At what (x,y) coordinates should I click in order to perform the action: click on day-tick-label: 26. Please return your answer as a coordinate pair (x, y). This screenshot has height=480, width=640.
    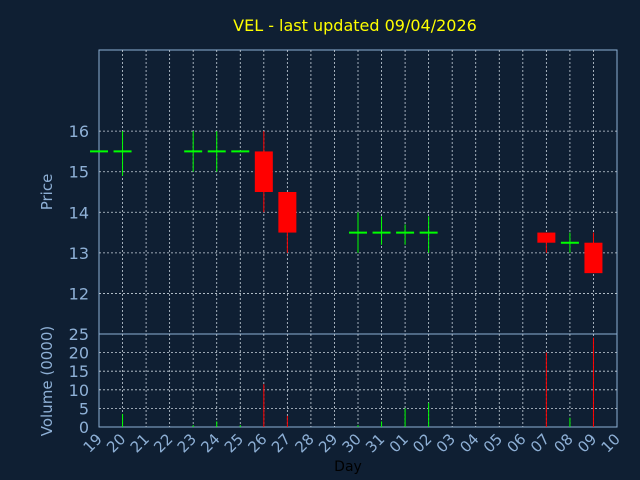
    Looking at the image, I should click on (257, 443).